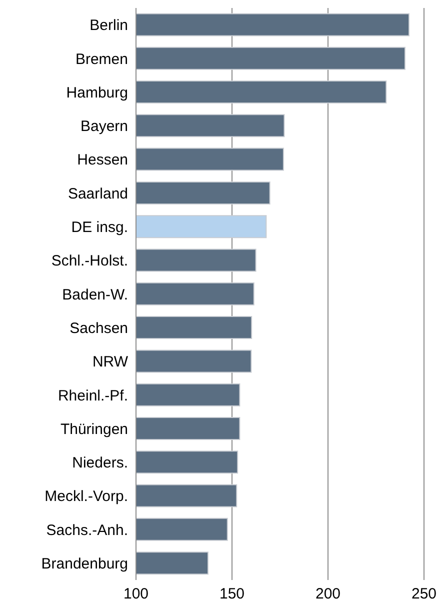 Image resolution: width=441 pixels, height=607 pixels. Describe the element at coordinates (95, 295) in the screenshot. I see `y-tick-label: Baden-W.` at that location.